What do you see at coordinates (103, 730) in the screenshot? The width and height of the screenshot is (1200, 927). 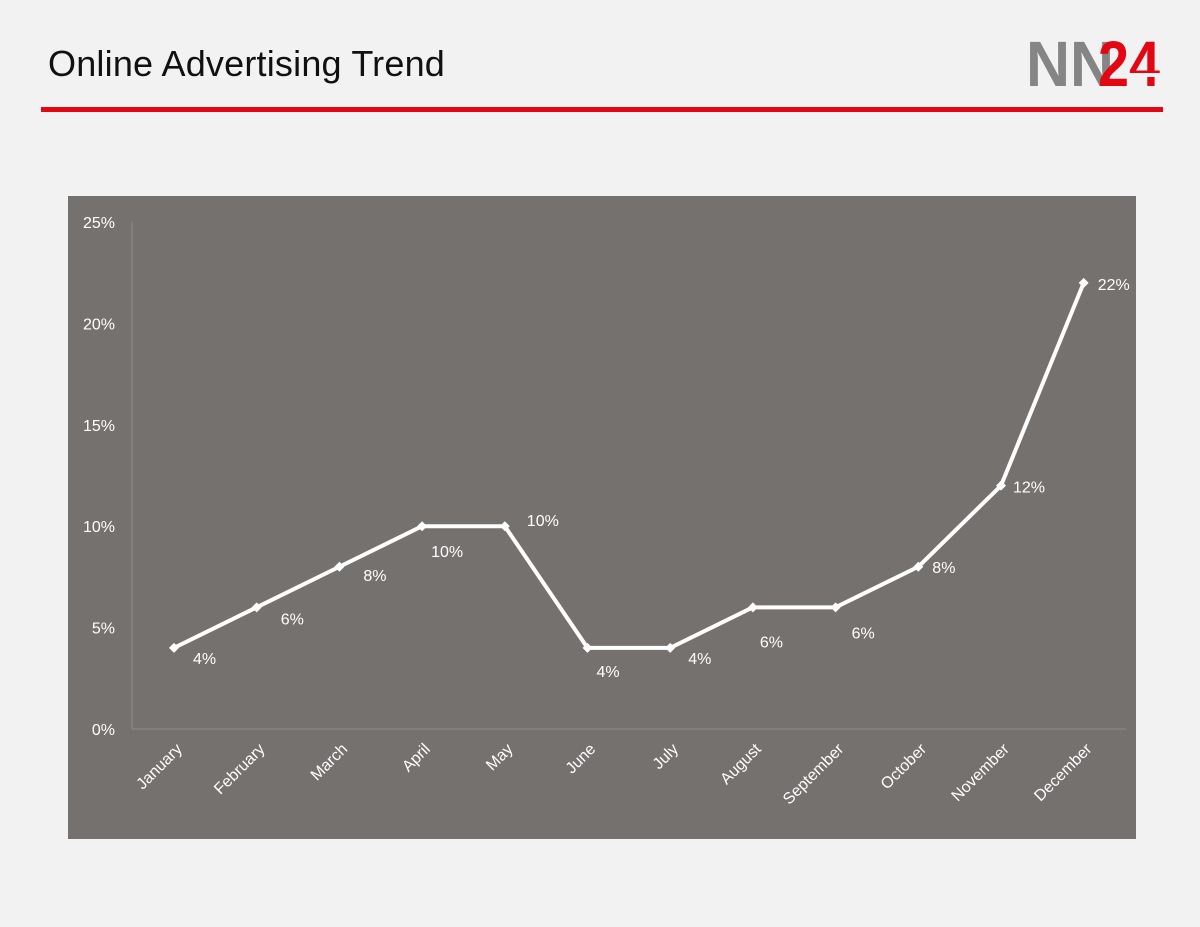 I see `y-tick-label: 0%` at bounding box center [103, 730].